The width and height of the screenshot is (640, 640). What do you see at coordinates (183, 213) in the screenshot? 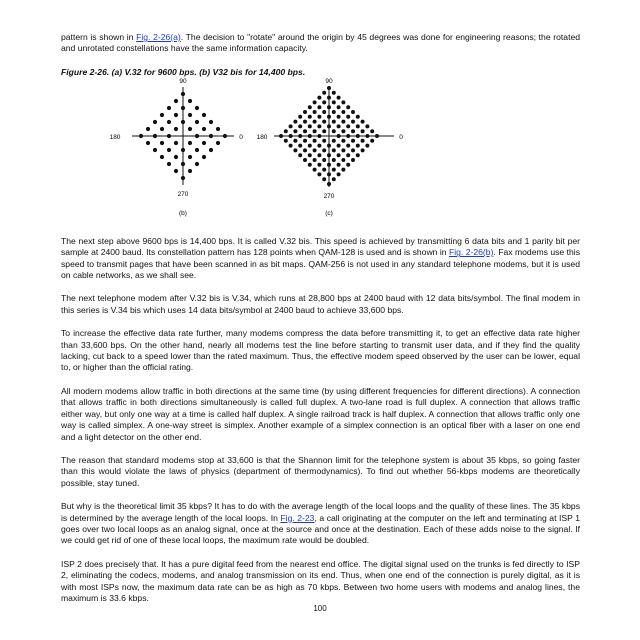
I see `left-figure-sublabel: (b)` at bounding box center [183, 213].